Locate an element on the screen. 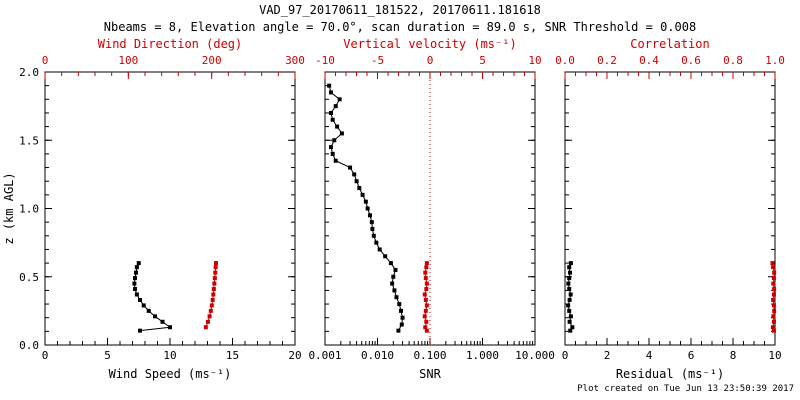  y-axis-tick: 2.0 is located at coordinates (29, 72).